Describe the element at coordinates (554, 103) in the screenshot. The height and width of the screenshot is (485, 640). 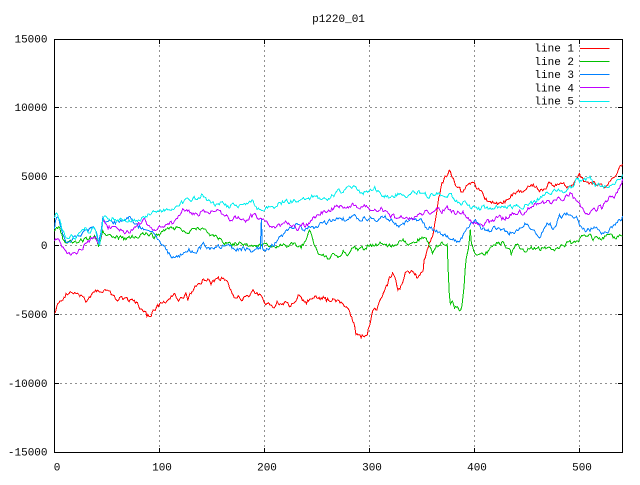
I see `svg-text: line 5` at that location.